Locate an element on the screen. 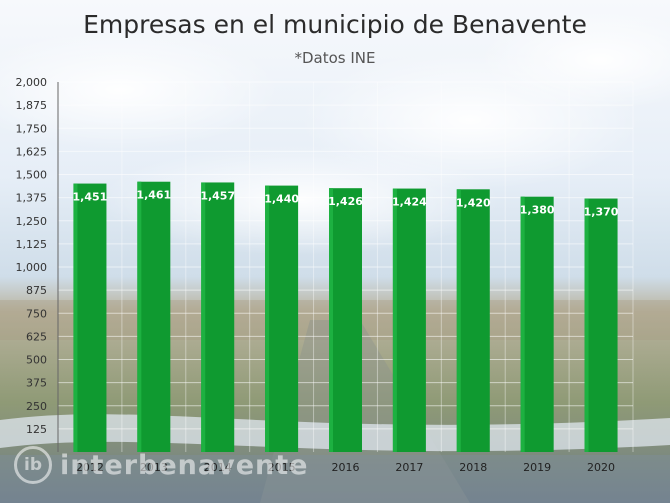  y-tick-label: 375 is located at coordinates (36, 383).